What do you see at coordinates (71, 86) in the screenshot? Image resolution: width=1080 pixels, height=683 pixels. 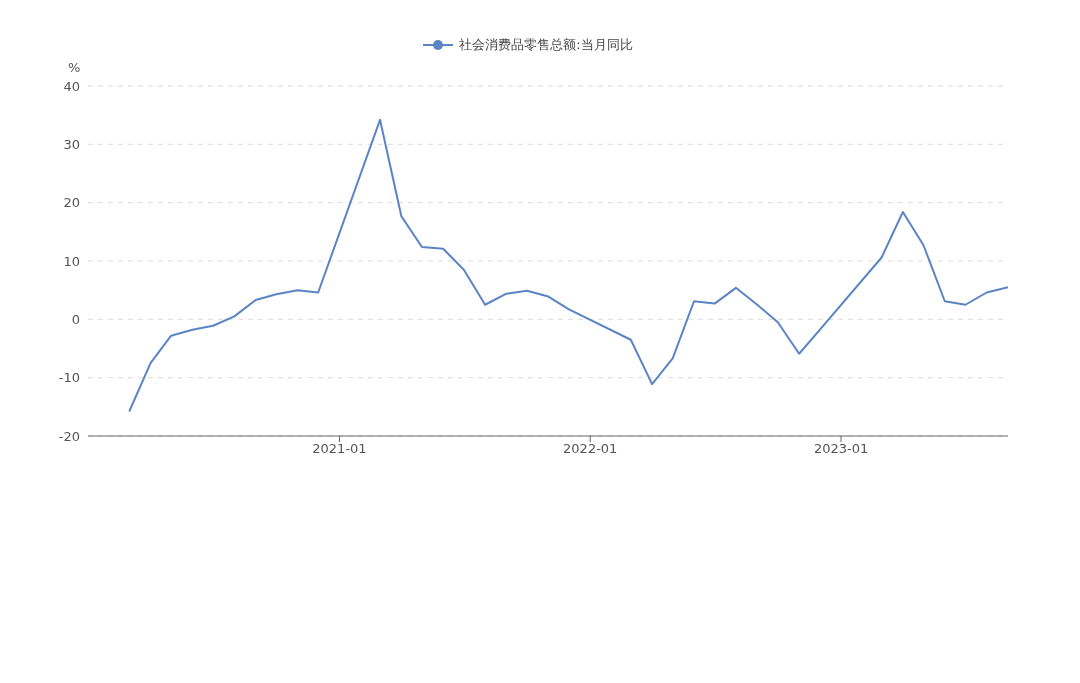 I see `y-tick-label: 40` at bounding box center [71, 86].